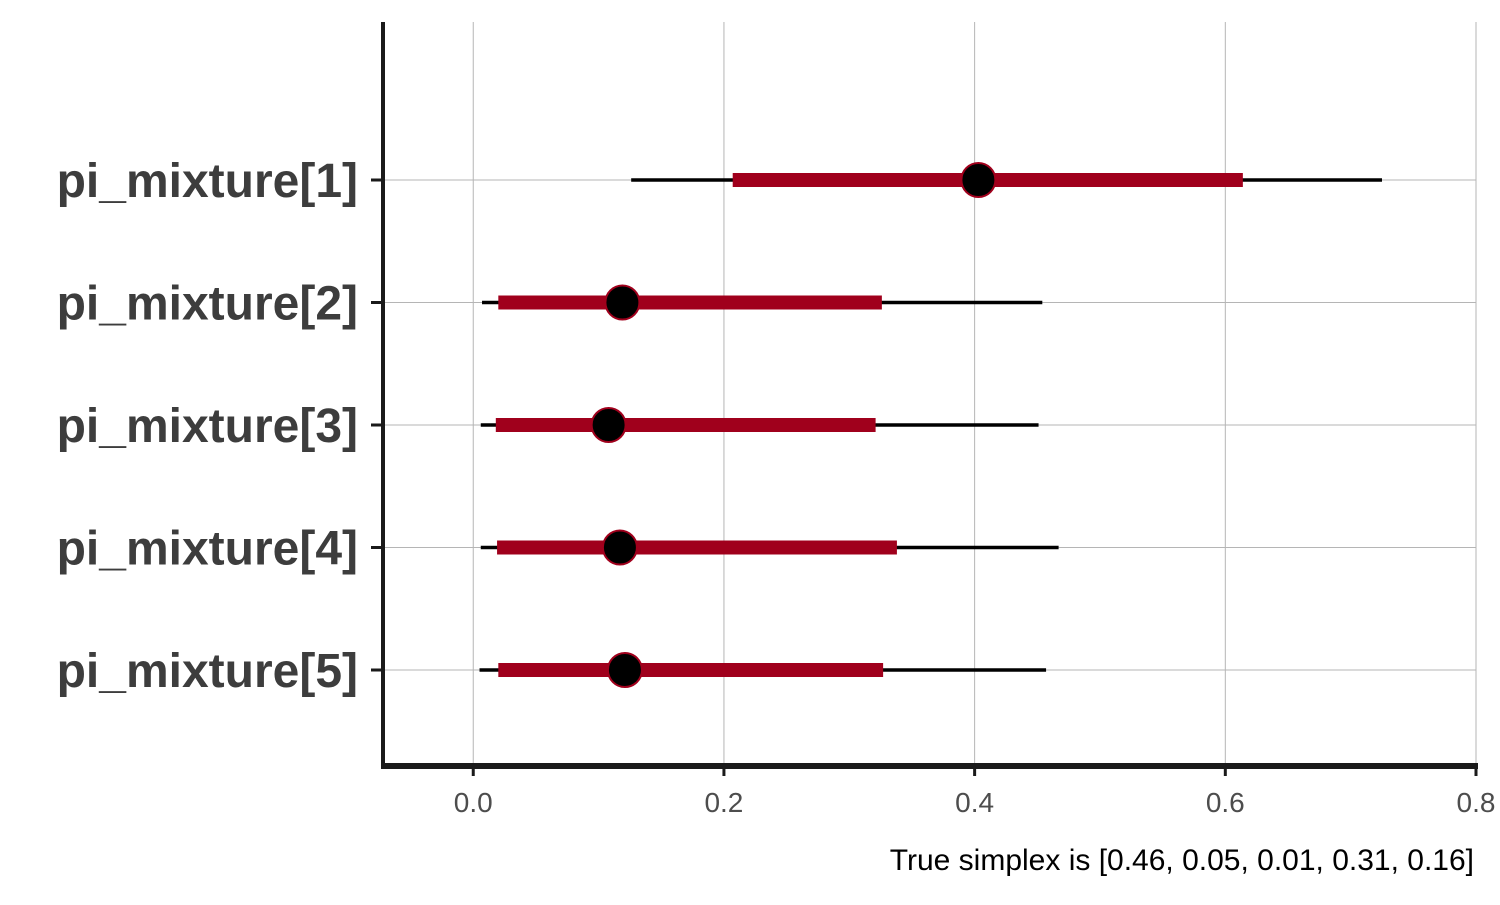  What do you see at coordinates (1225, 802) in the screenshot?
I see `x-tick-label: 0.6` at bounding box center [1225, 802].